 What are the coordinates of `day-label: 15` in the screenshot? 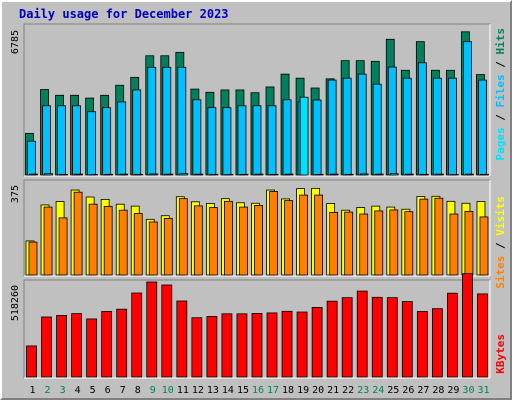 It's located at (243, 390).